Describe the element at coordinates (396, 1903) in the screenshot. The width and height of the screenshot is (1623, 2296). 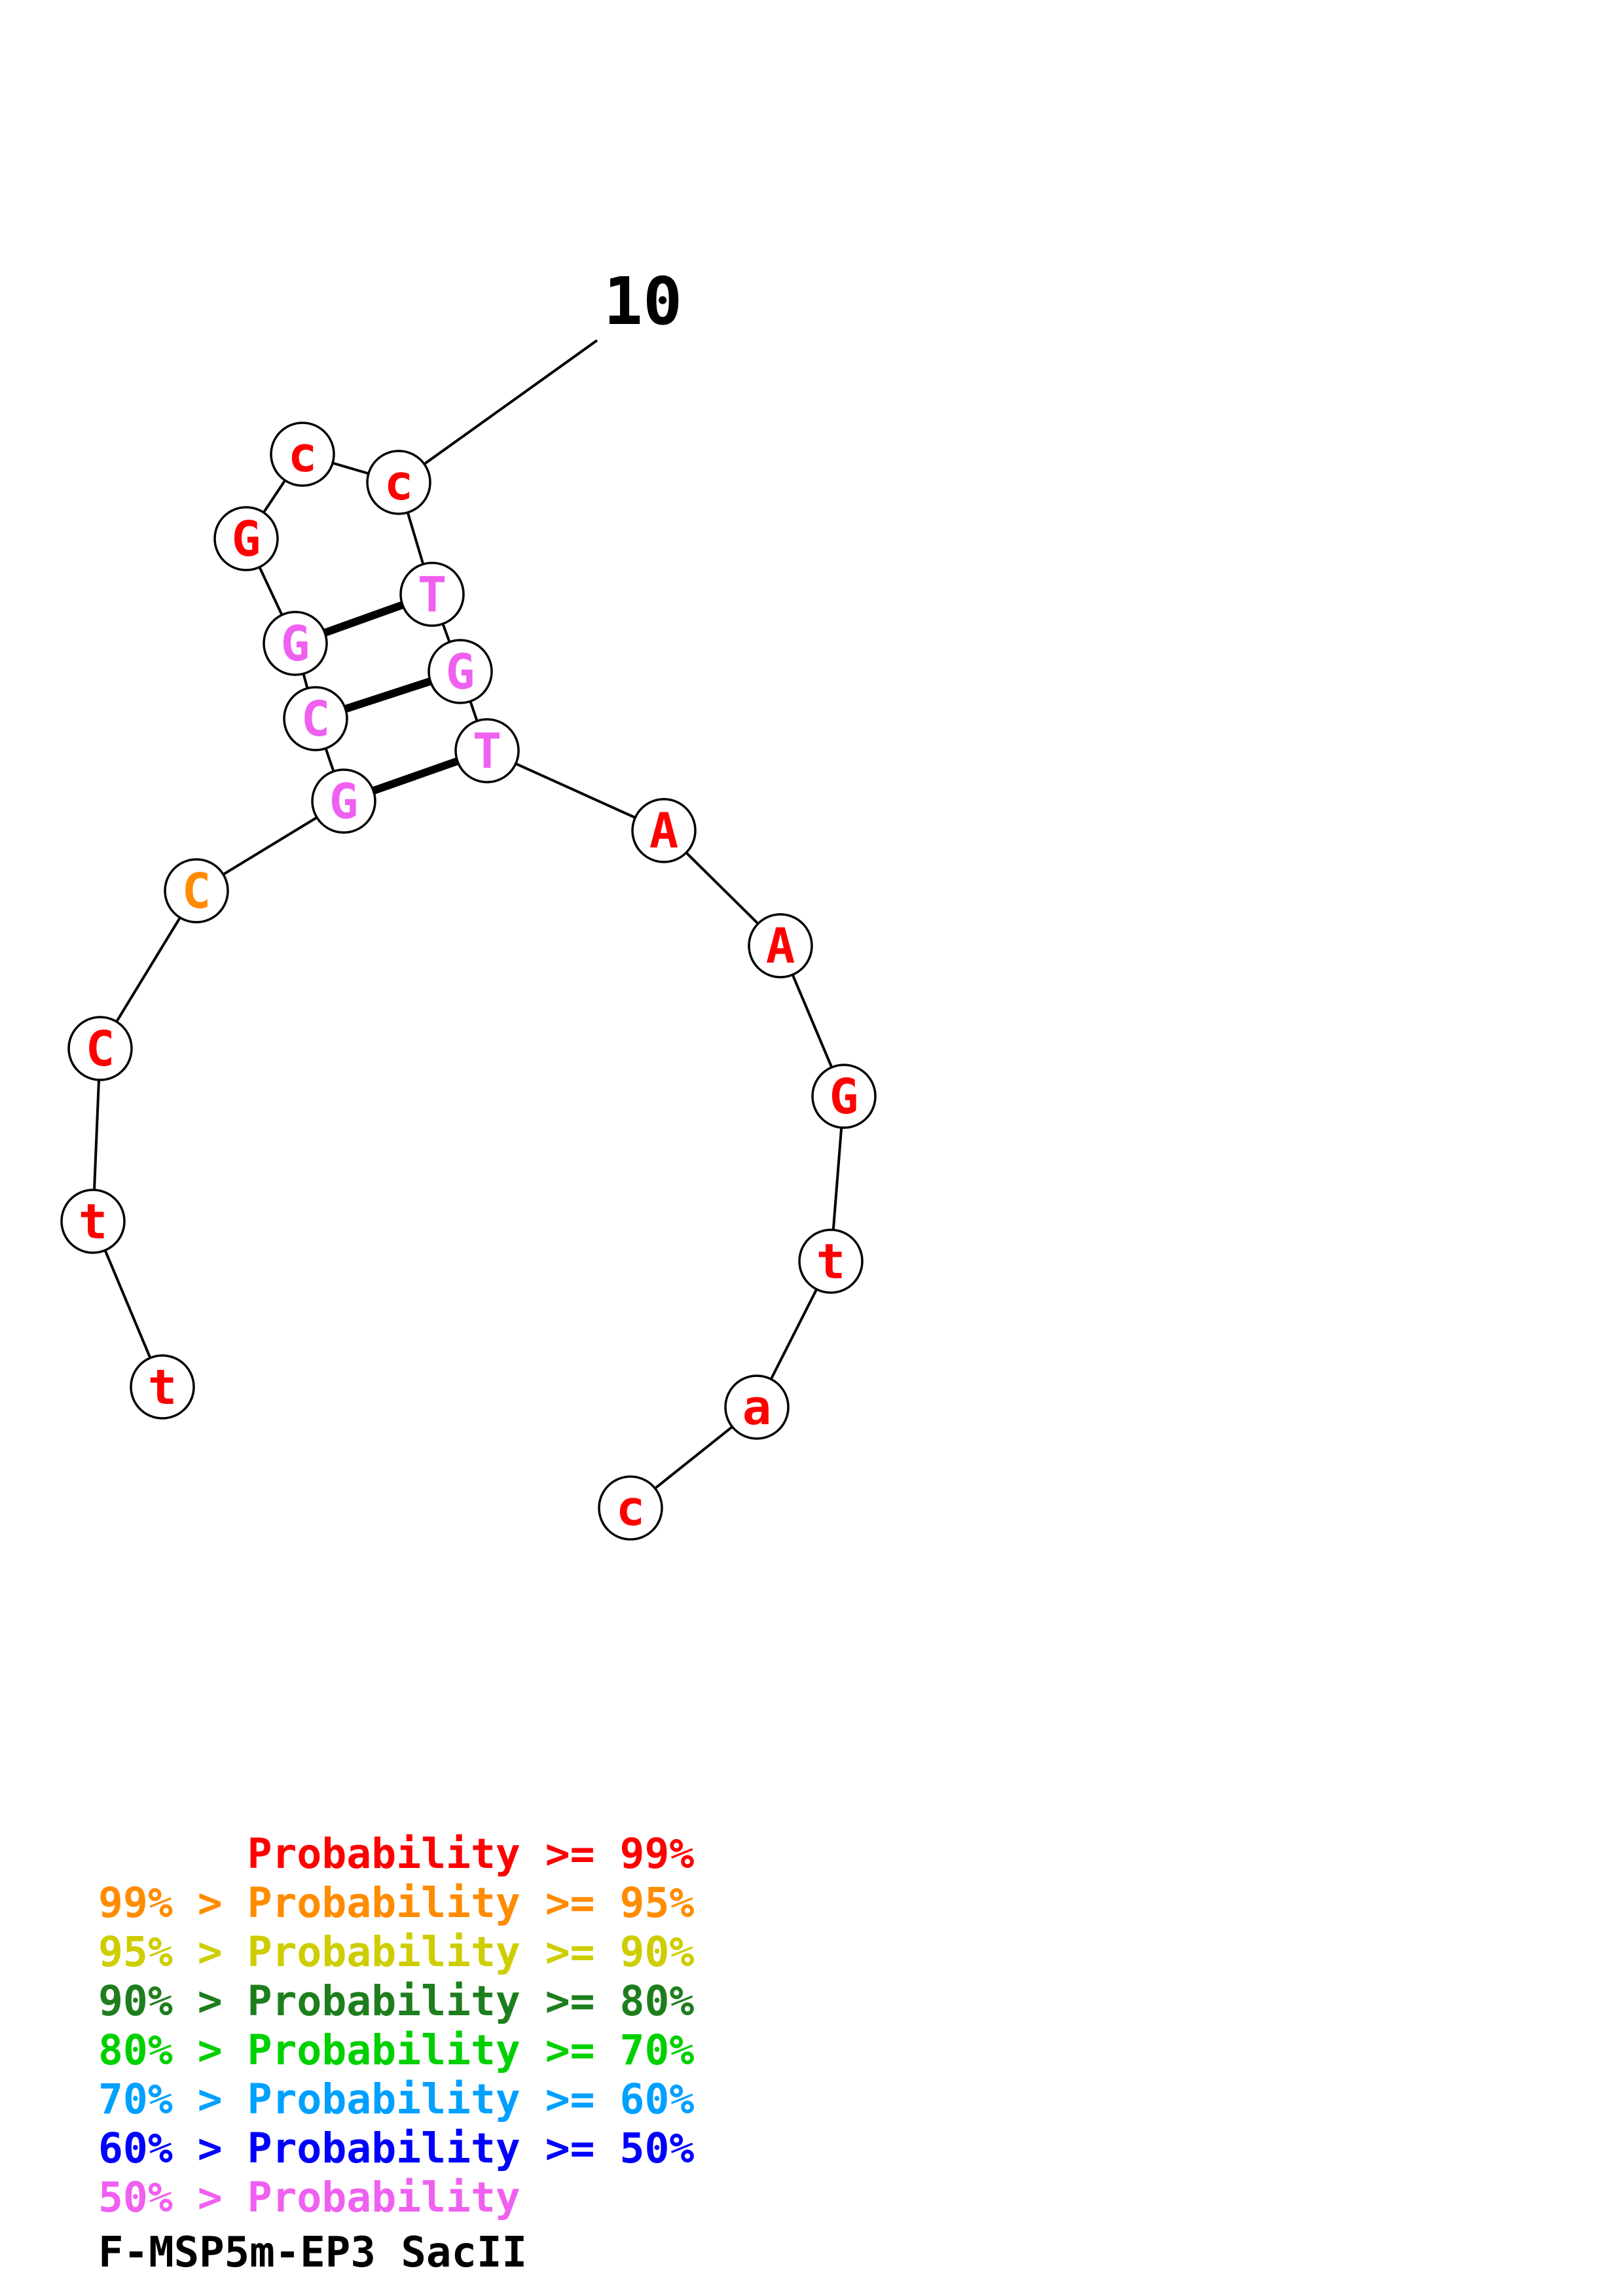
I see `legend-entry-95-99: 99% > Probability >= 95%` at that location.